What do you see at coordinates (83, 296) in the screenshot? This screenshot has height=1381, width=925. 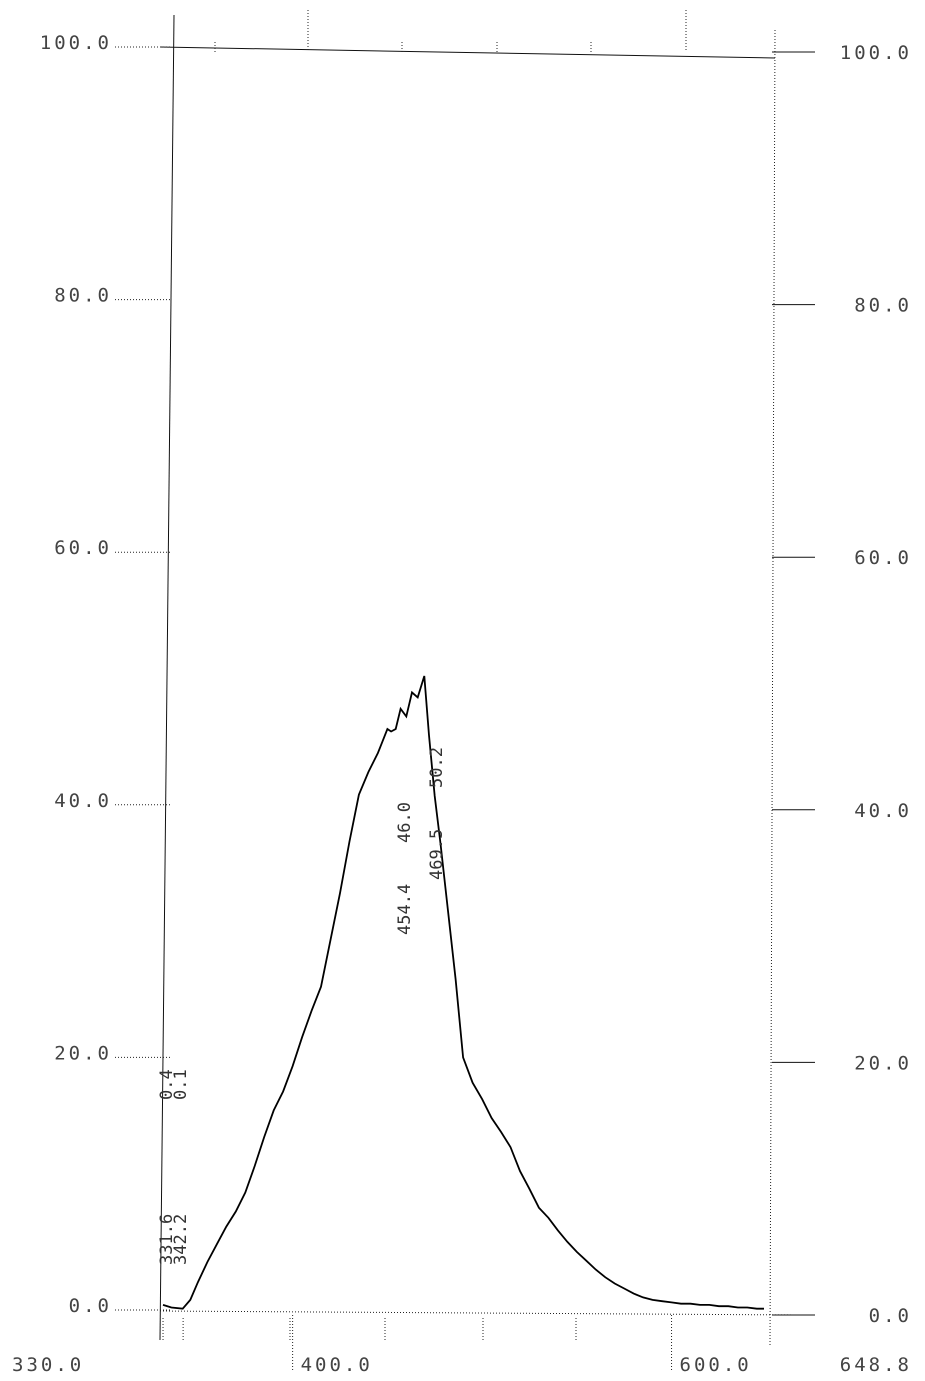 I see `left-y-tick-label-4: 80.0` at bounding box center [83, 296].